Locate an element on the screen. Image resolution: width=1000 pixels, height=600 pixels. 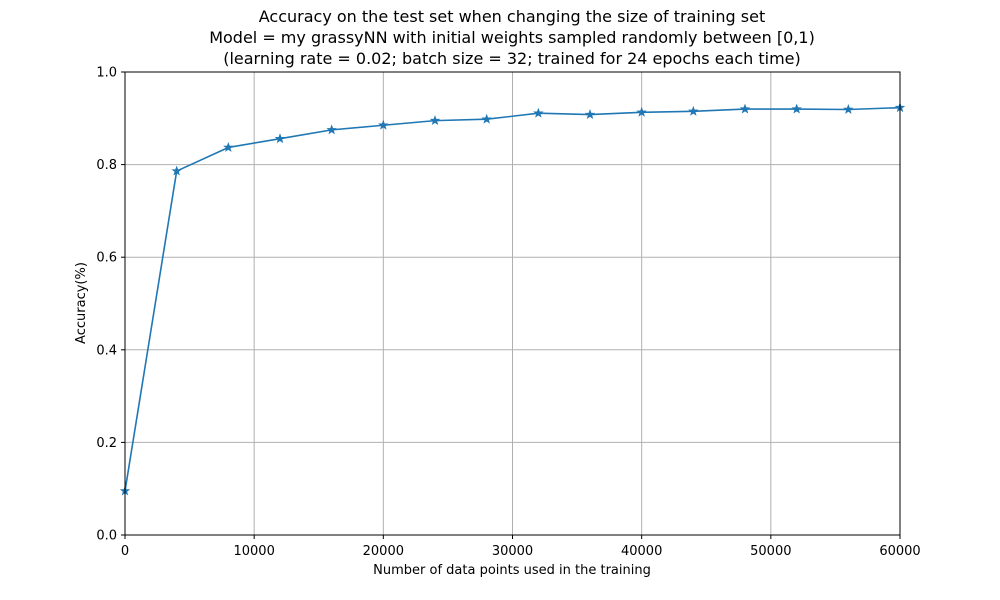
x-tick-label: 60000 is located at coordinates (899, 551).